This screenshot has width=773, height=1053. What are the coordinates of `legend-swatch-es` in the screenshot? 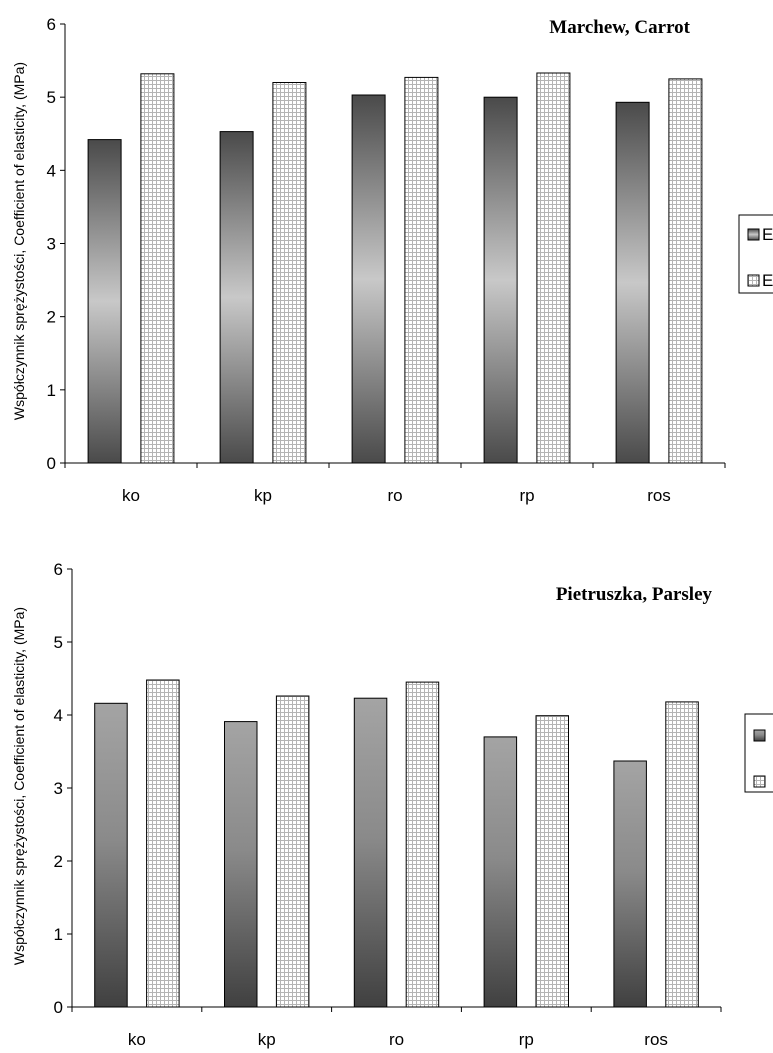 It's located at (753, 280).